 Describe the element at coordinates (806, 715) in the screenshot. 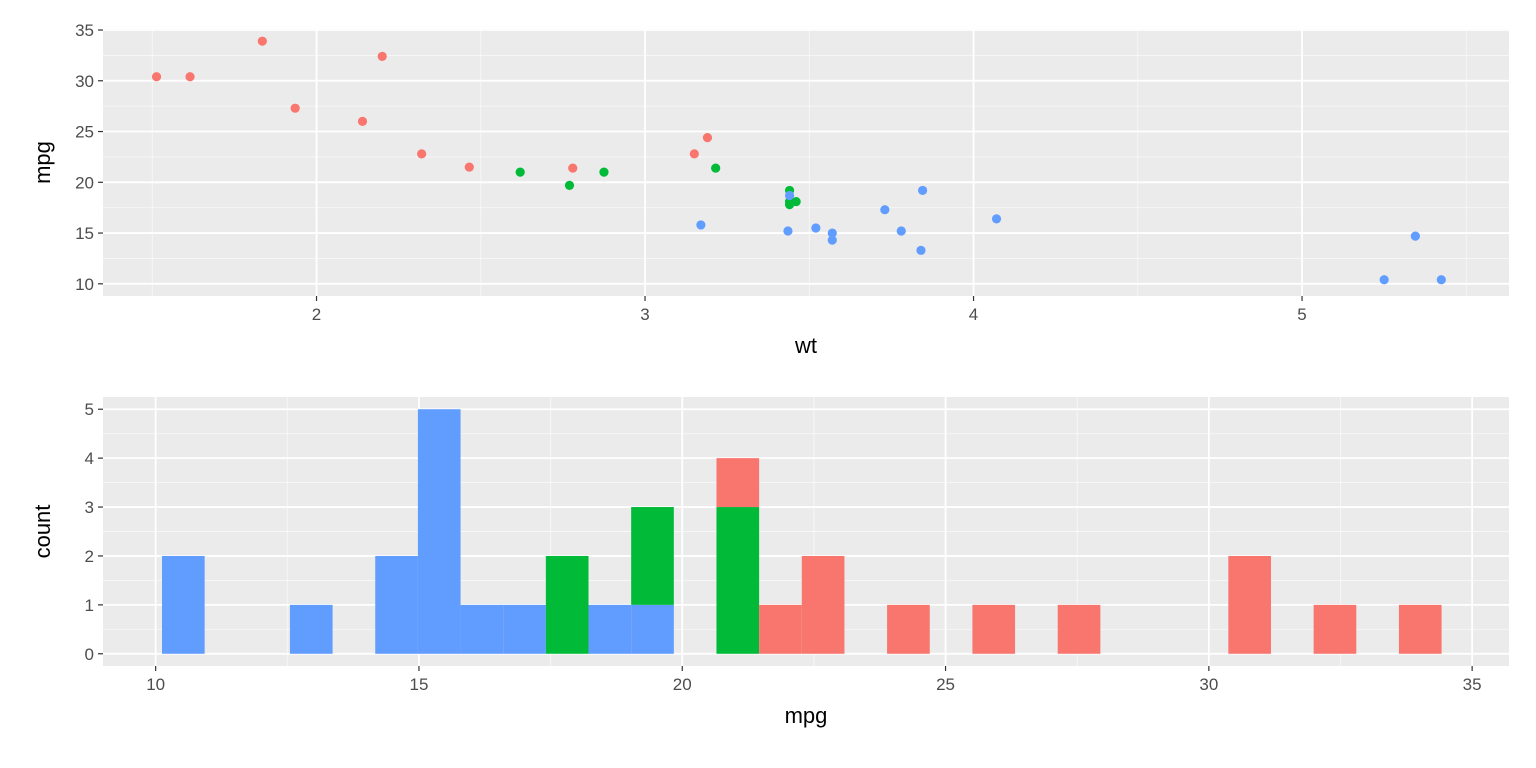

I see `histogram-x-axis-title: mpg` at that location.